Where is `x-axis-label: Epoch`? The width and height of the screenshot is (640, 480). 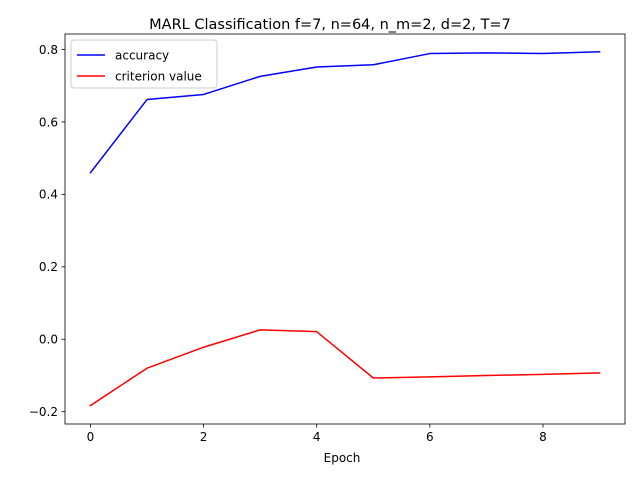 x-axis-label: Epoch is located at coordinates (342, 458).